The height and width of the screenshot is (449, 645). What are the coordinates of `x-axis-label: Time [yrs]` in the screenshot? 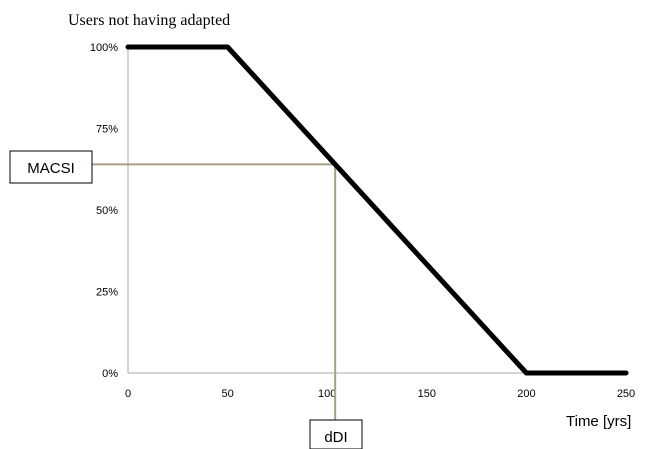 It's located at (598, 421).